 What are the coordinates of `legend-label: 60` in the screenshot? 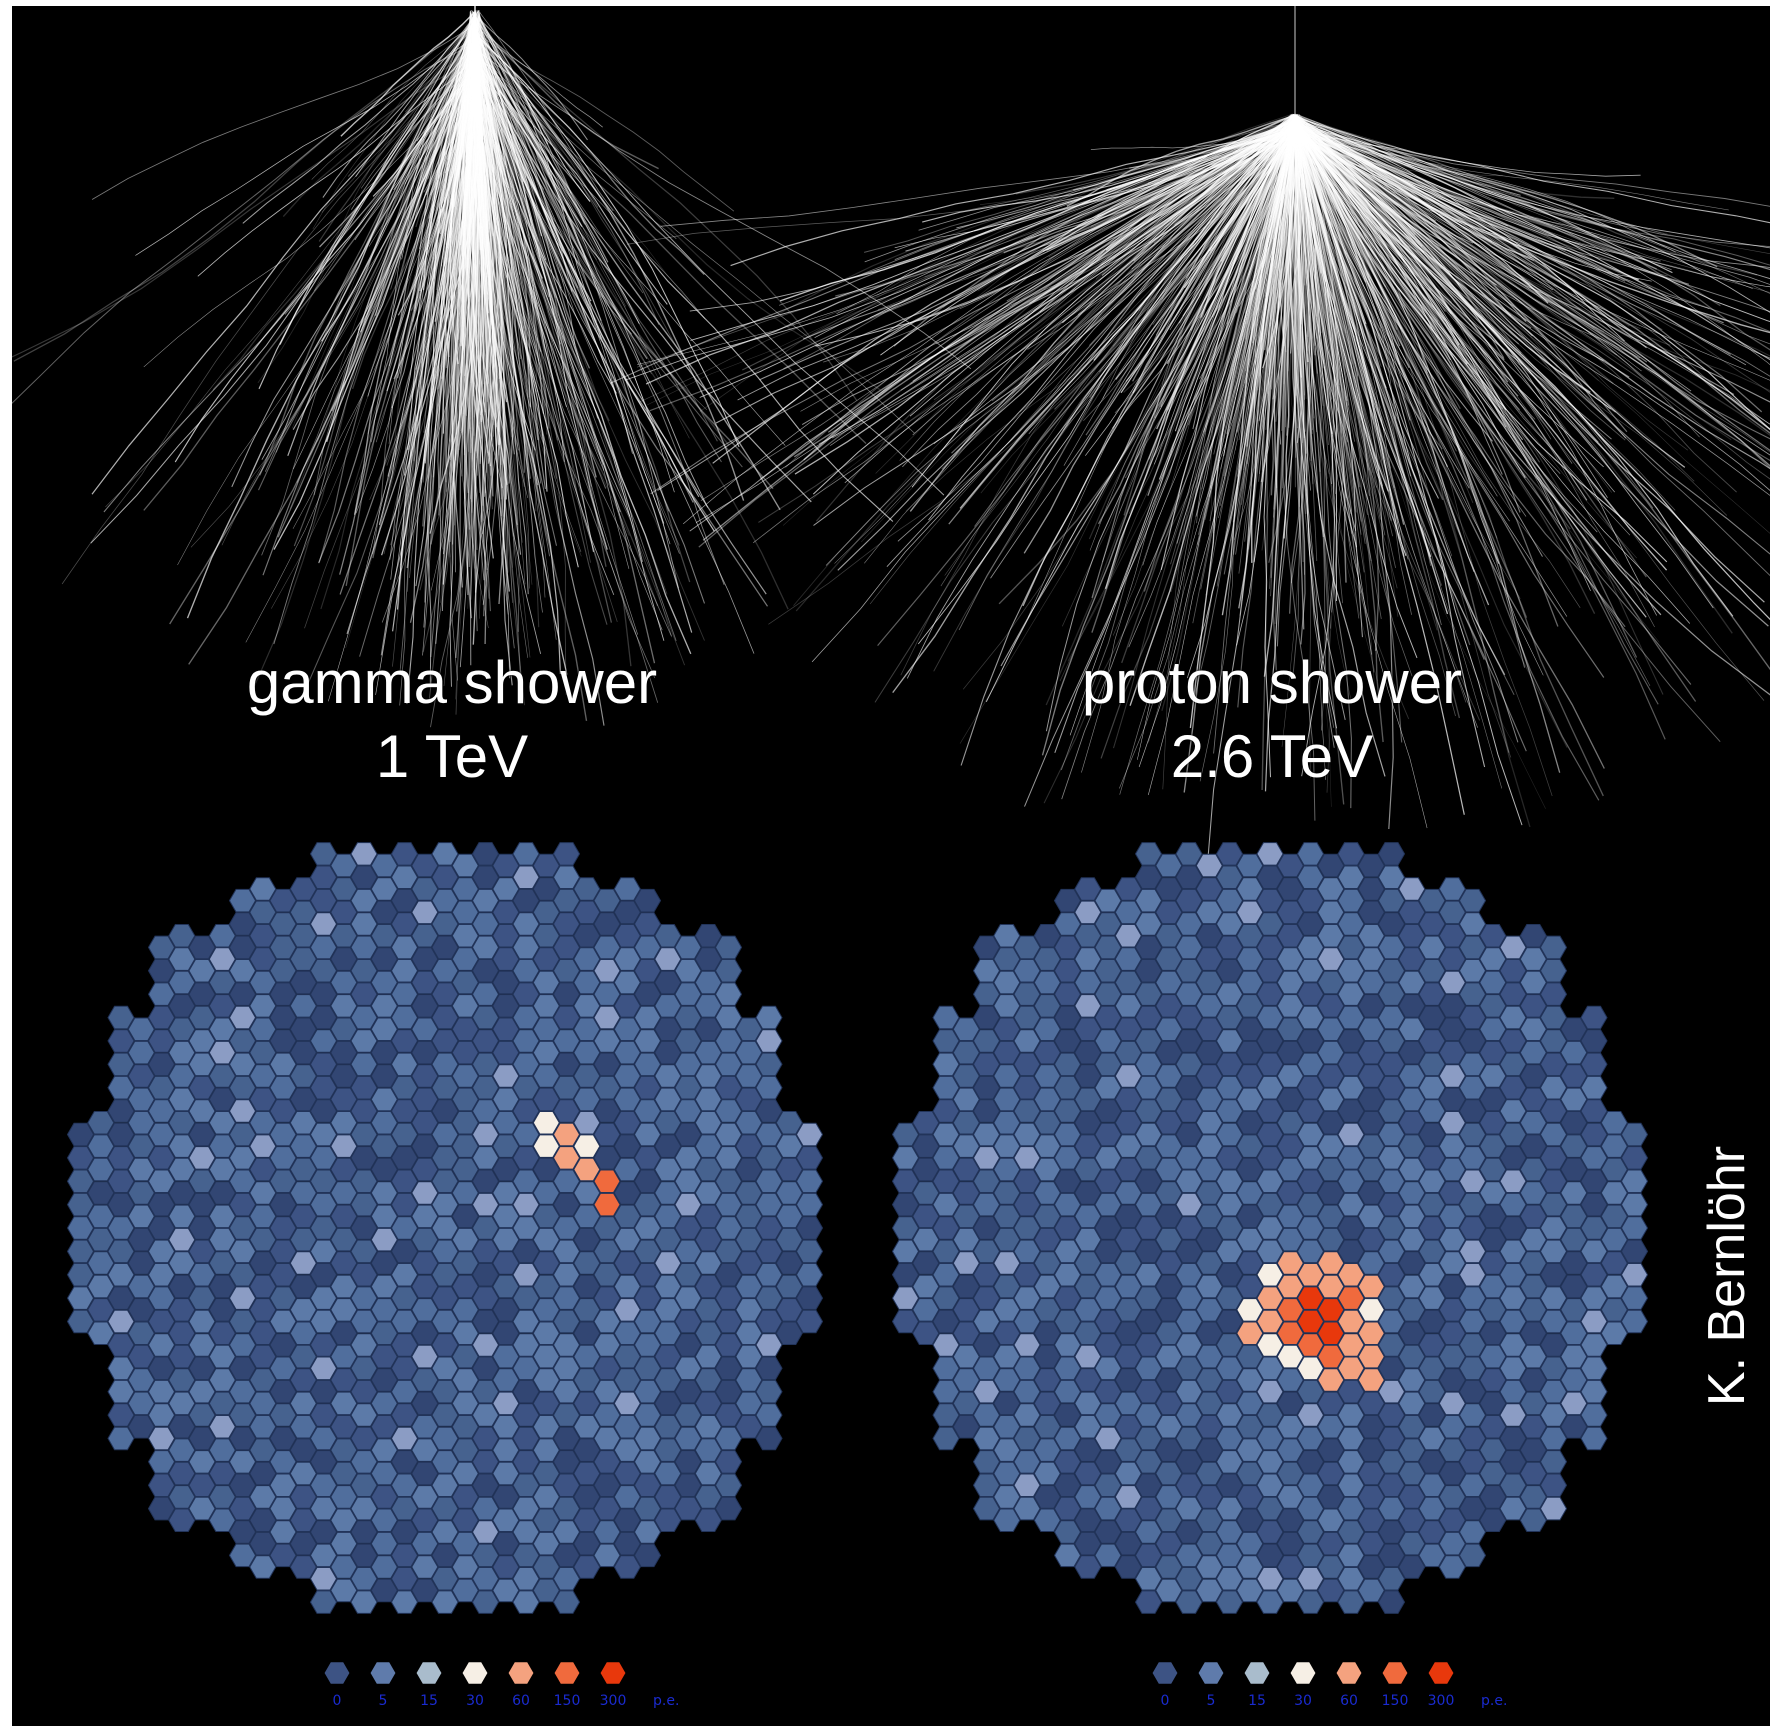 It's located at (521, 1701).